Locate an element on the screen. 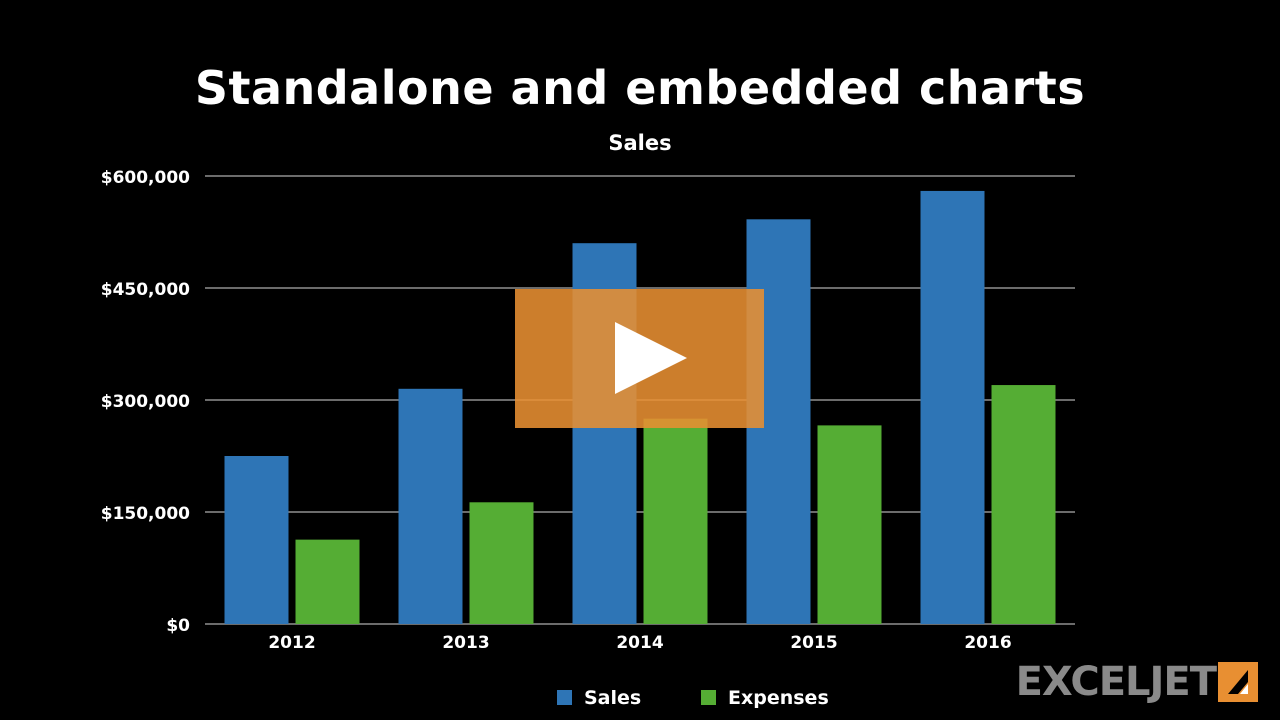 Image resolution: width=1280 pixels, height=720 pixels. y-tick-label: $600,000 is located at coordinates (145, 178).